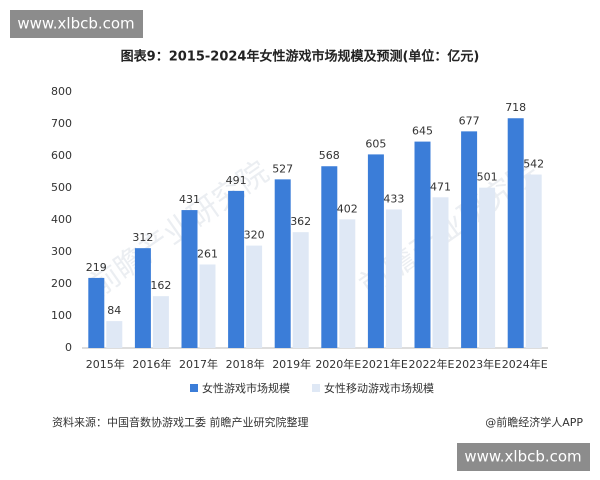 The image size is (600, 480). What do you see at coordinates (347, 208) in the screenshot?
I see `data-label: 402` at bounding box center [347, 208].